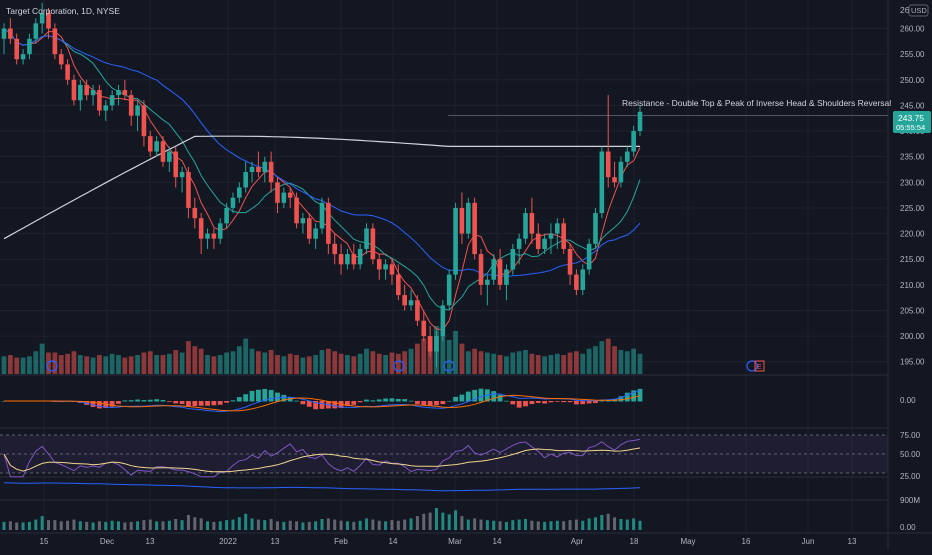  What do you see at coordinates (908, 400) in the screenshot?
I see `macd-tick-label: 0.00` at bounding box center [908, 400].